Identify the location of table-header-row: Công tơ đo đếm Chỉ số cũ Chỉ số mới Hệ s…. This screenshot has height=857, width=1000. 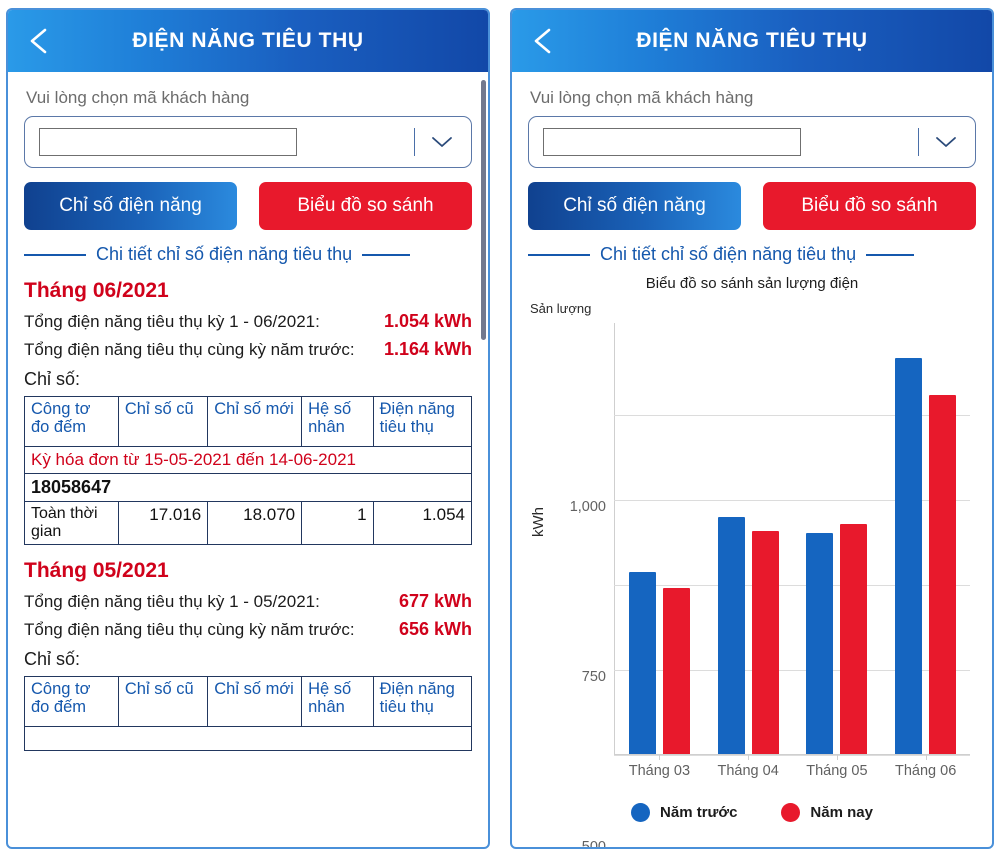
(248, 421).